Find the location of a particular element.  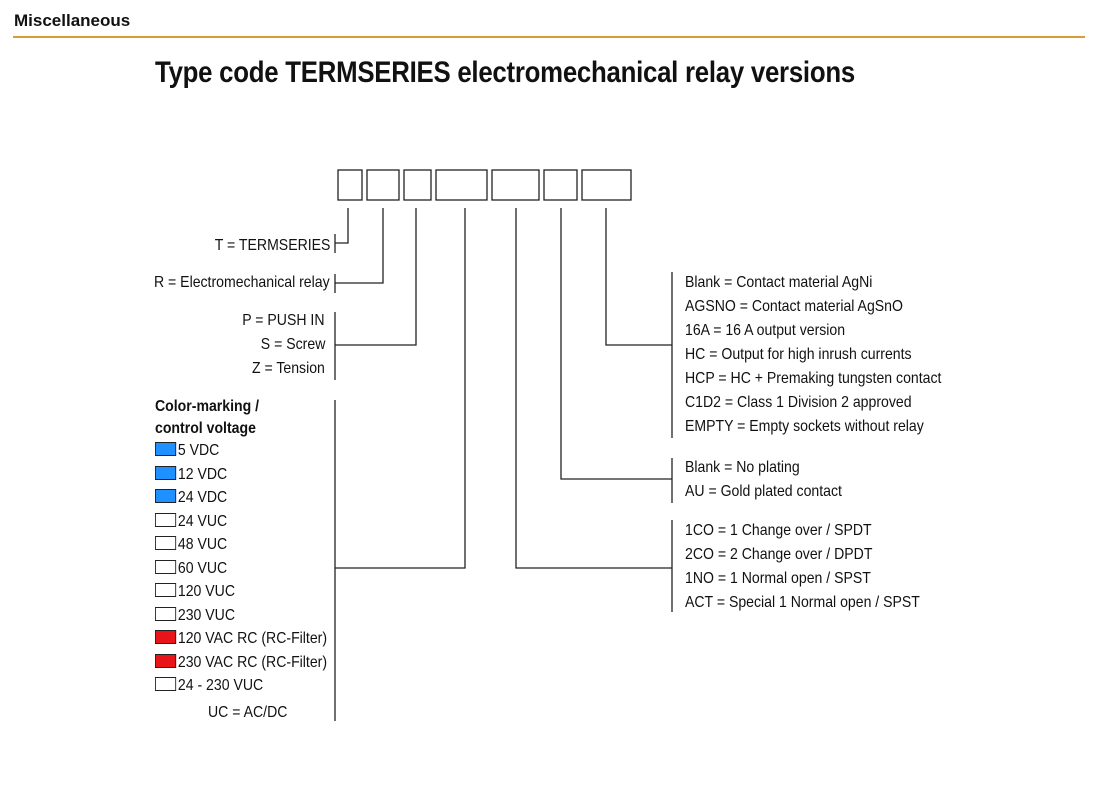

code-boxes is located at coordinates (484, 185).